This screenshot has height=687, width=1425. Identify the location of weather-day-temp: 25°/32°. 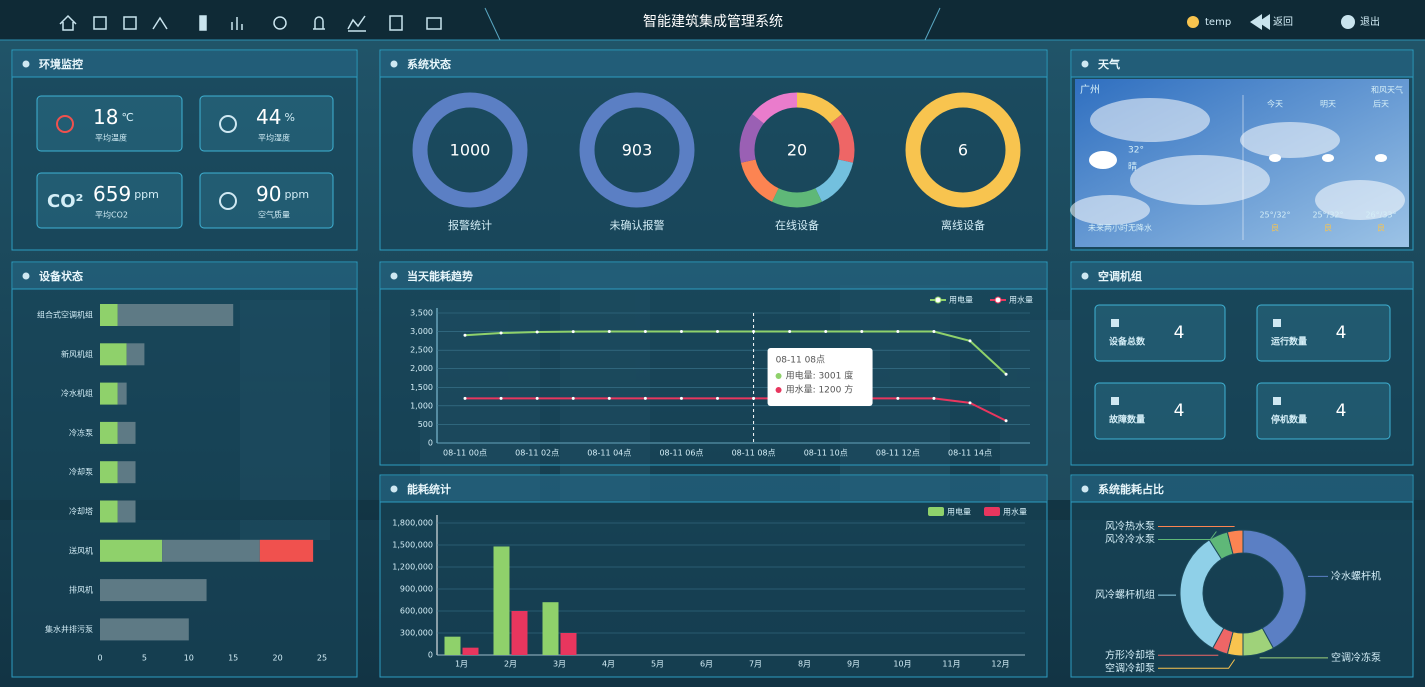
(1327, 215).